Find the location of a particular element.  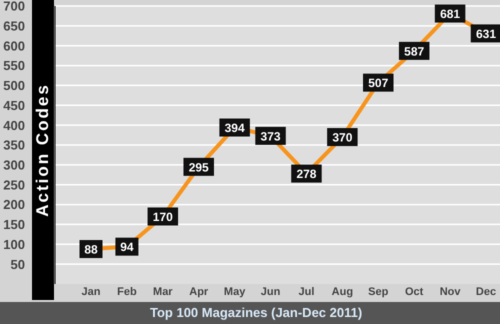

y-tick-label: 50 is located at coordinates (17, 264).